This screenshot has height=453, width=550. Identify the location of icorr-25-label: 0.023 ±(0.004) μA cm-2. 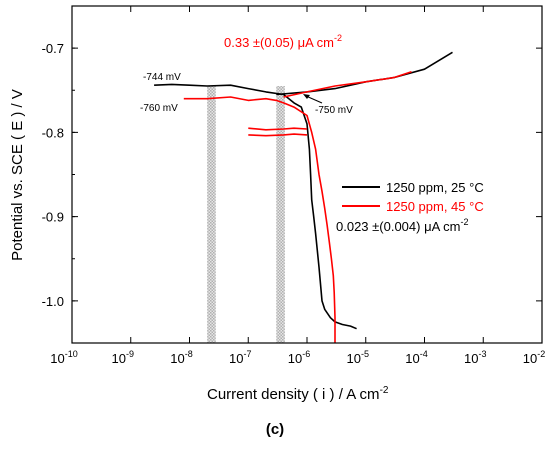
(402, 225).